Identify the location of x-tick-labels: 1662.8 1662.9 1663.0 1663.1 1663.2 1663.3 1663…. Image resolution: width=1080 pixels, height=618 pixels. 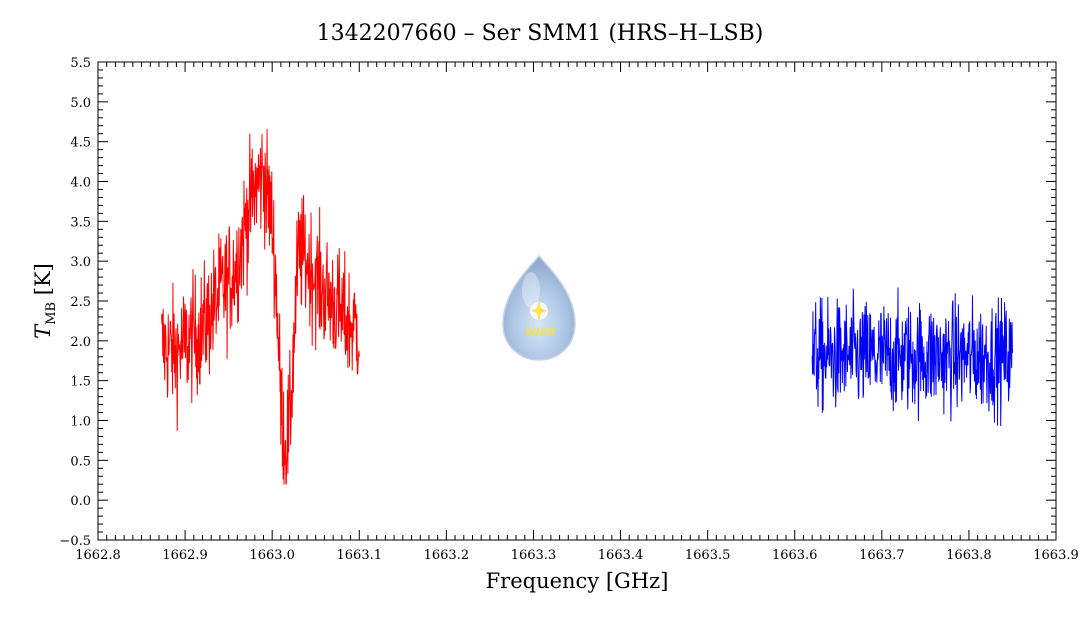
(577, 555).